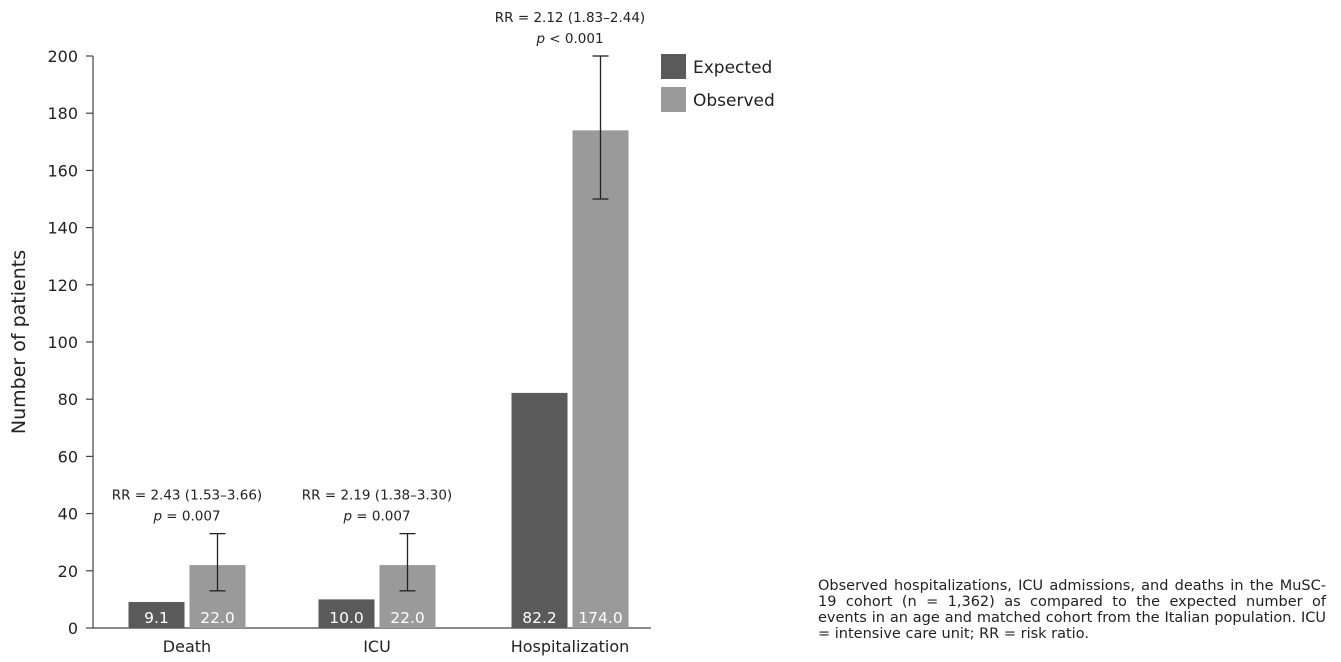 This screenshot has width=1341, height=662. What do you see at coordinates (346, 618) in the screenshot?
I see `bar-value-label: 10.0` at bounding box center [346, 618].